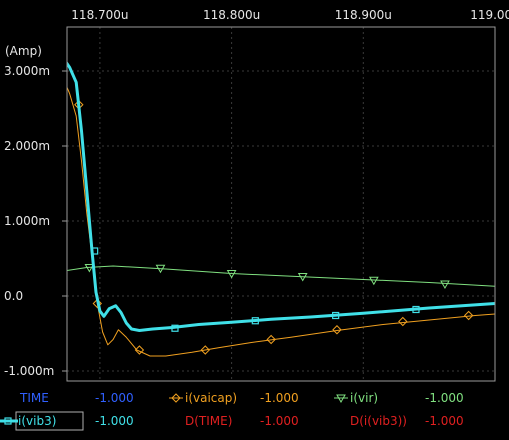 This screenshot has width=509, height=440. What do you see at coordinates (29, 371) in the screenshot?
I see `y-tick-label: -1.000m` at bounding box center [29, 371].